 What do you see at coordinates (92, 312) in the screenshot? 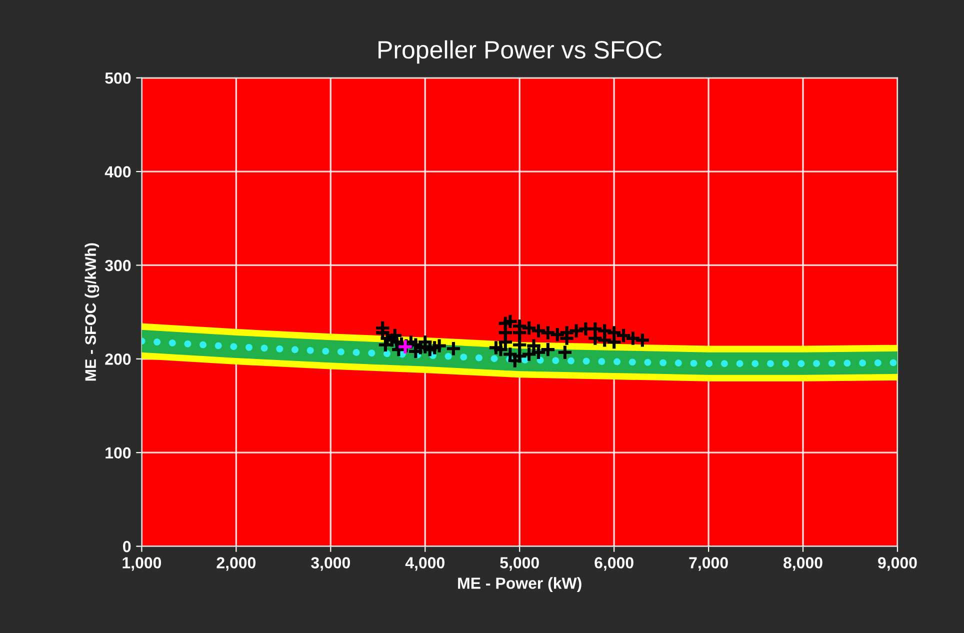
I see `y-axis-title: ME - SFOC (g/kWh)` at bounding box center [92, 312].